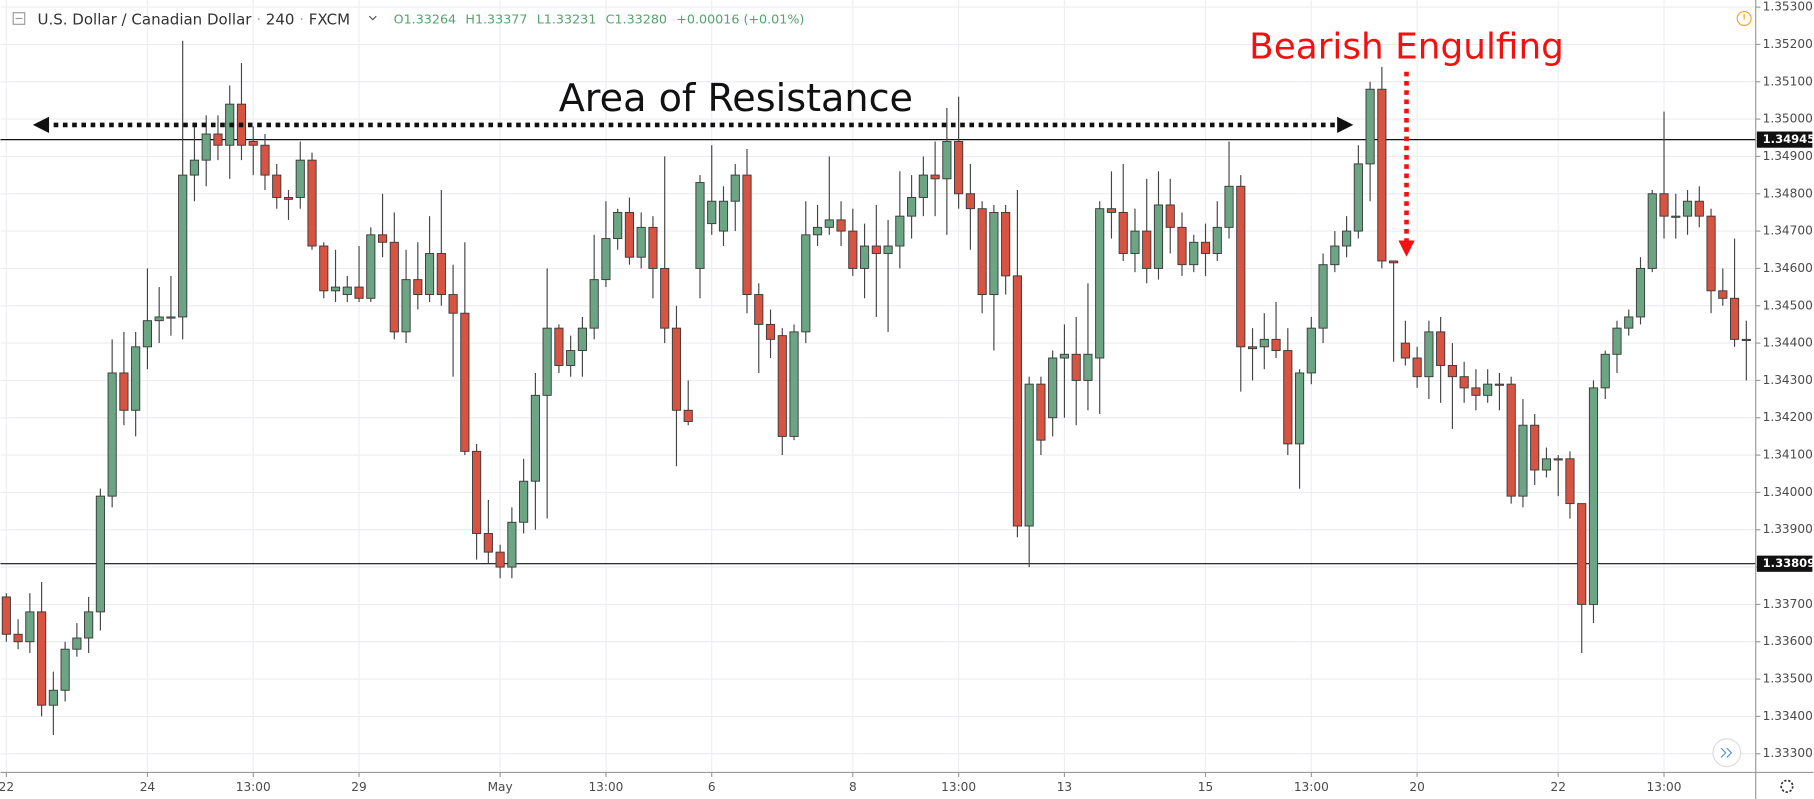 The height and width of the screenshot is (799, 1814). What do you see at coordinates (1787, 786) in the screenshot?
I see `settings-button` at bounding box center [1787, 786].